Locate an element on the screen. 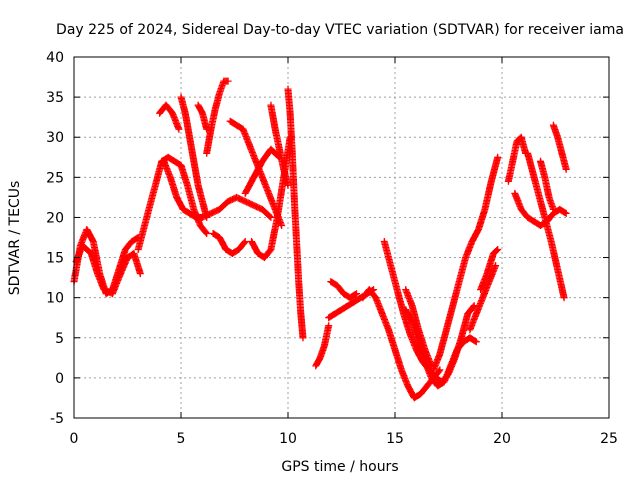 This screenshot has width=640, height=480. y-tick-label: 0 is located at coordinates (59, 379).